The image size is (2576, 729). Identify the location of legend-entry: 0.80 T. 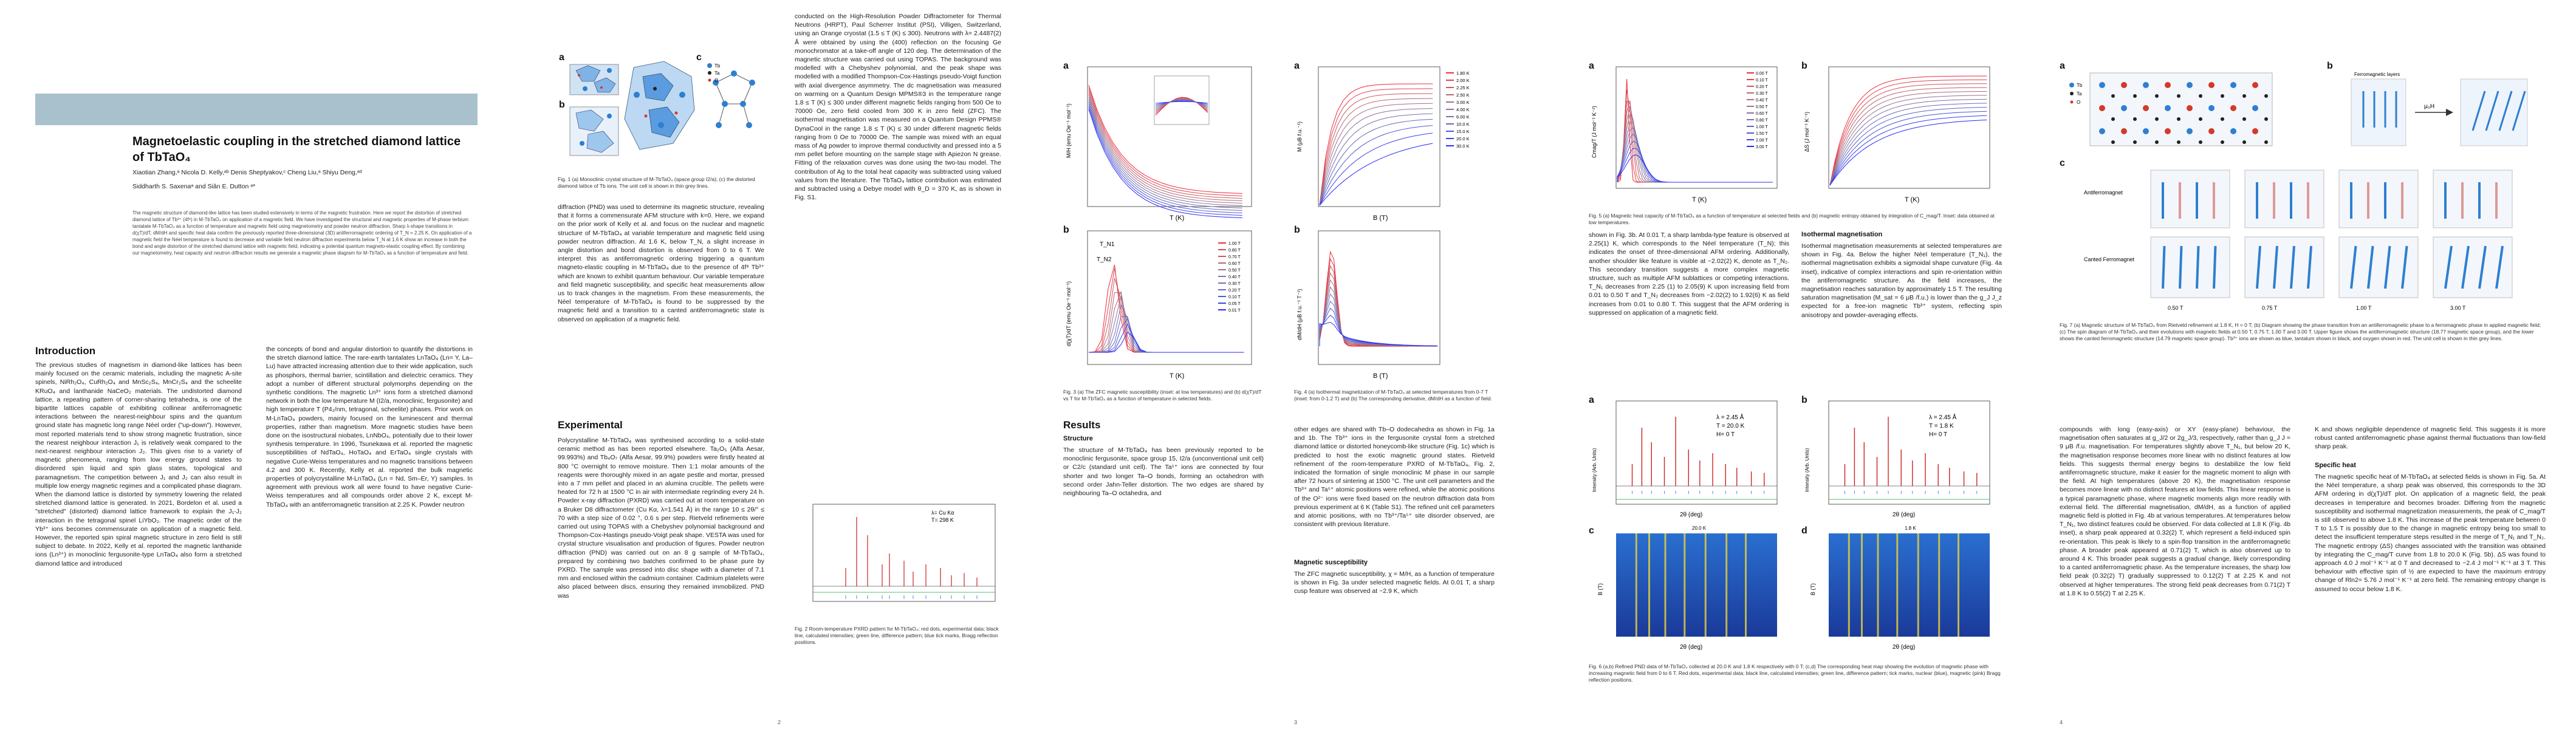
(1762, 121).